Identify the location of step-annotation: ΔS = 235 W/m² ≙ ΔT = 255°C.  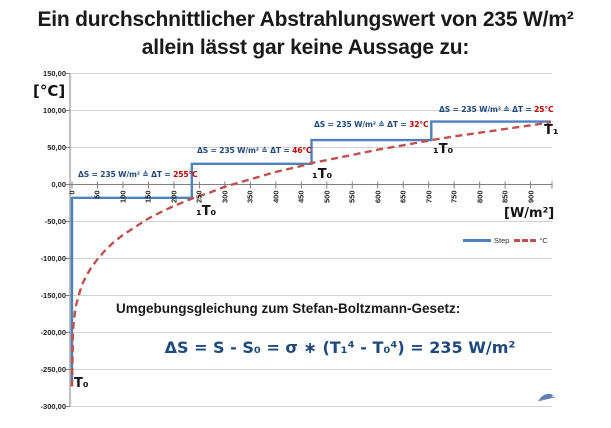
(138, 174).